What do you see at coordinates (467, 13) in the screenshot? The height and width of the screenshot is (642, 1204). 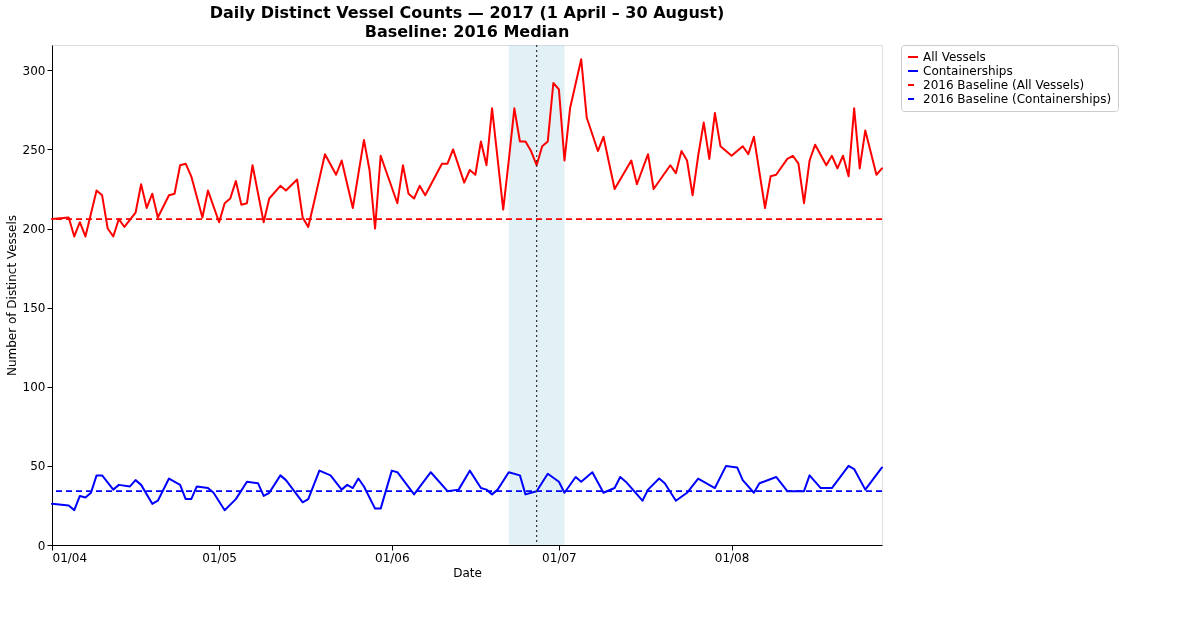 I see `chart-title: Daily Distinct Vessel Counts — 2017 (1 April – 30 August)` at bounding box center [467, 13].